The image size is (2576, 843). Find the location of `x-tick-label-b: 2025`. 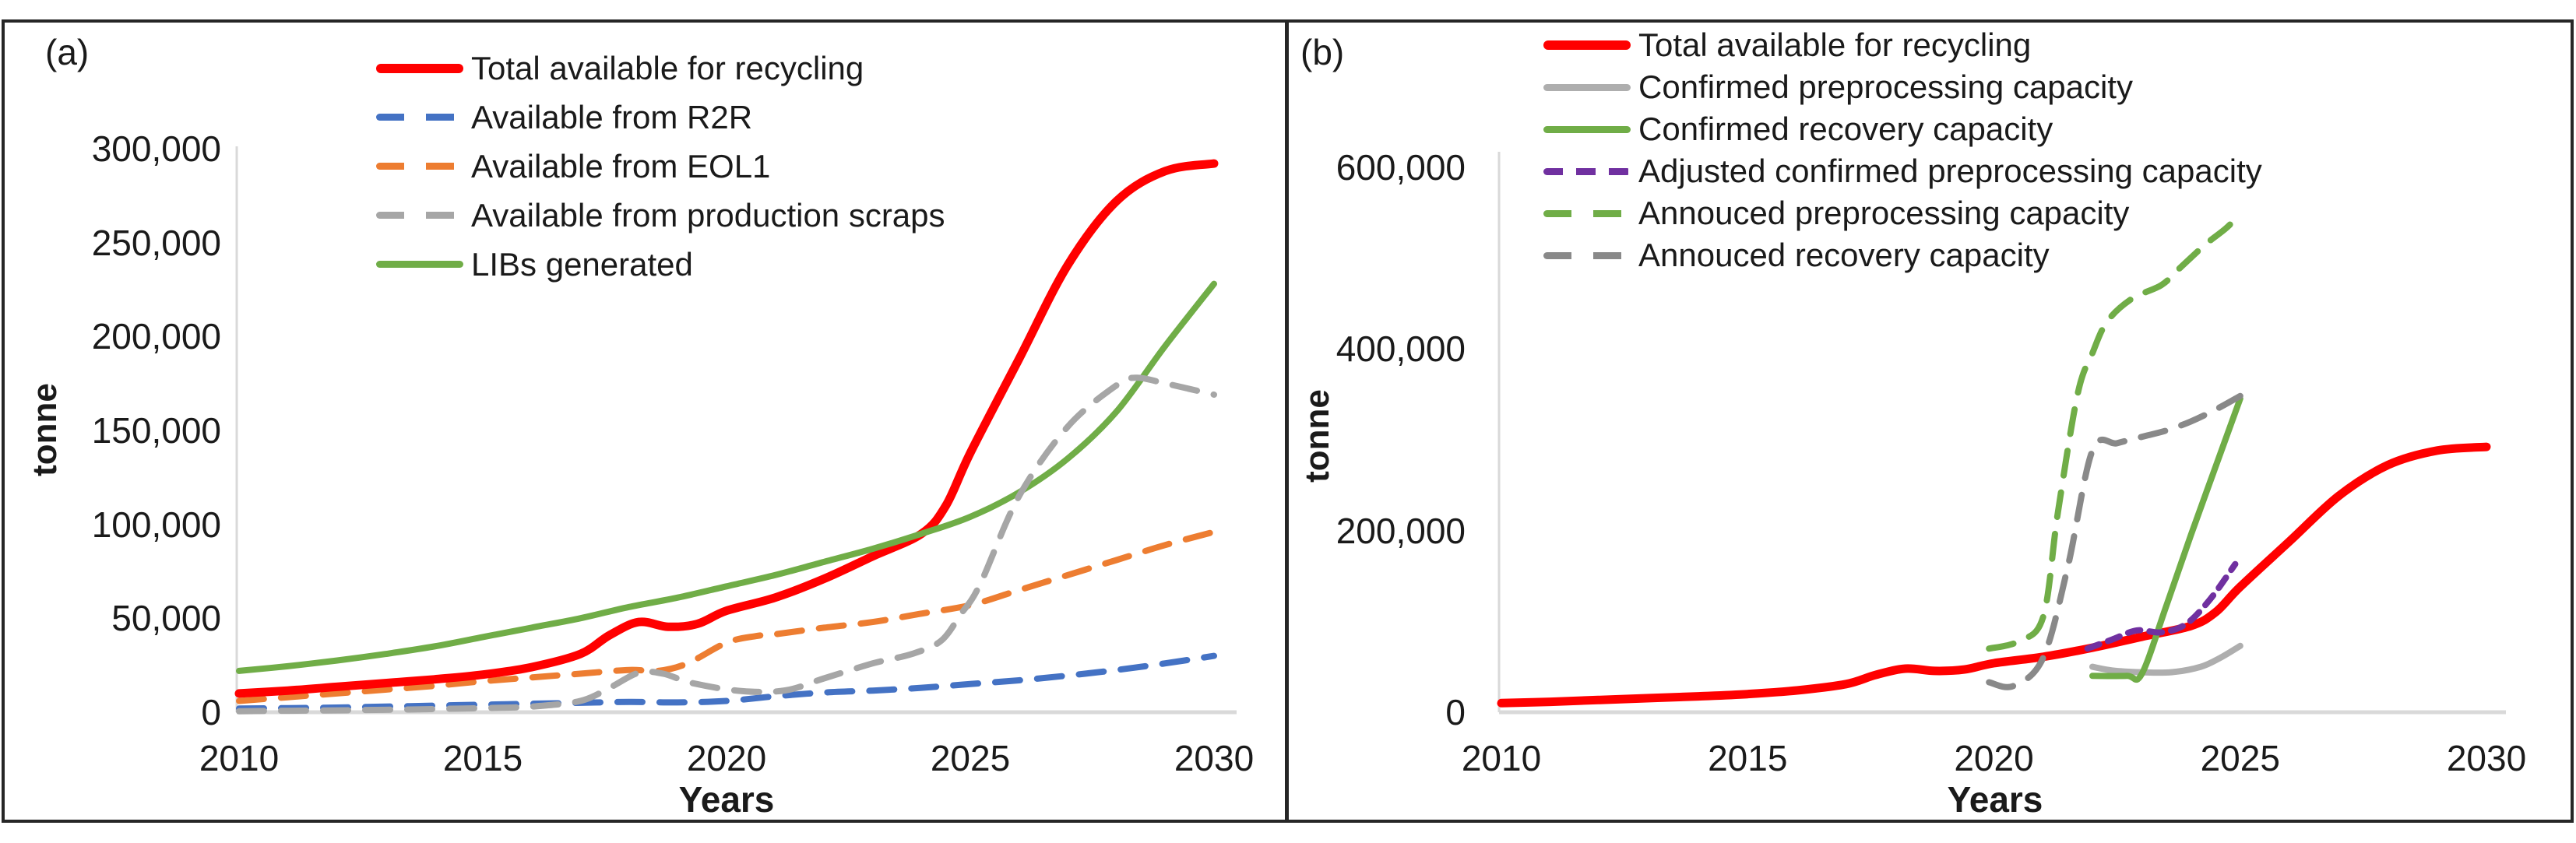

x-tick-label-b: 2025 is located at coordinates (2240, 758).